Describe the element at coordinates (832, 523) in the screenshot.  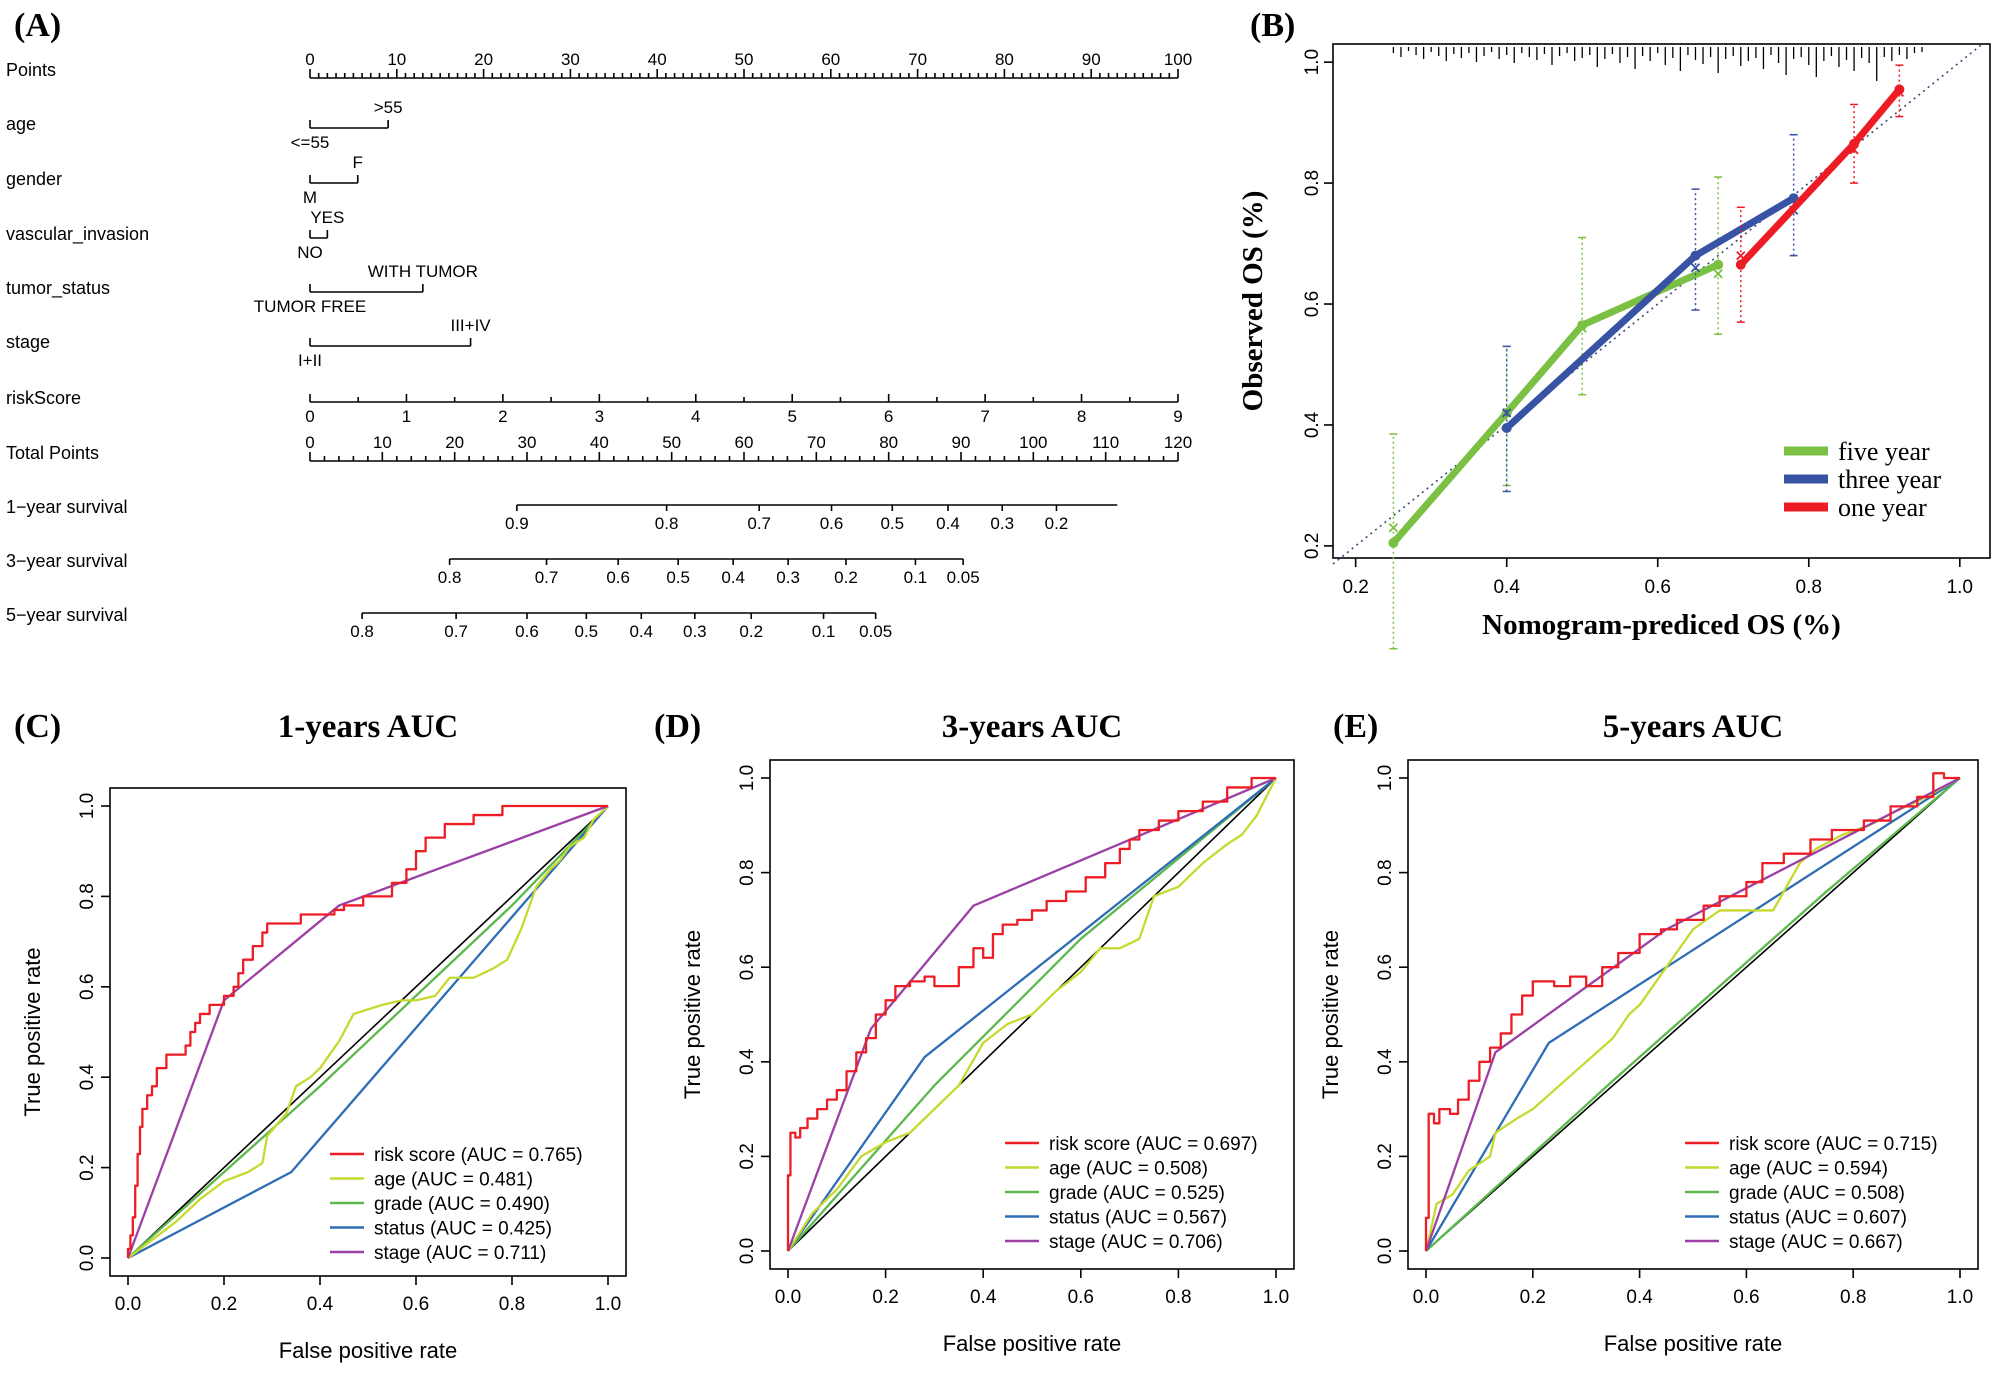
I see `tick-label: 0.6` at that location.